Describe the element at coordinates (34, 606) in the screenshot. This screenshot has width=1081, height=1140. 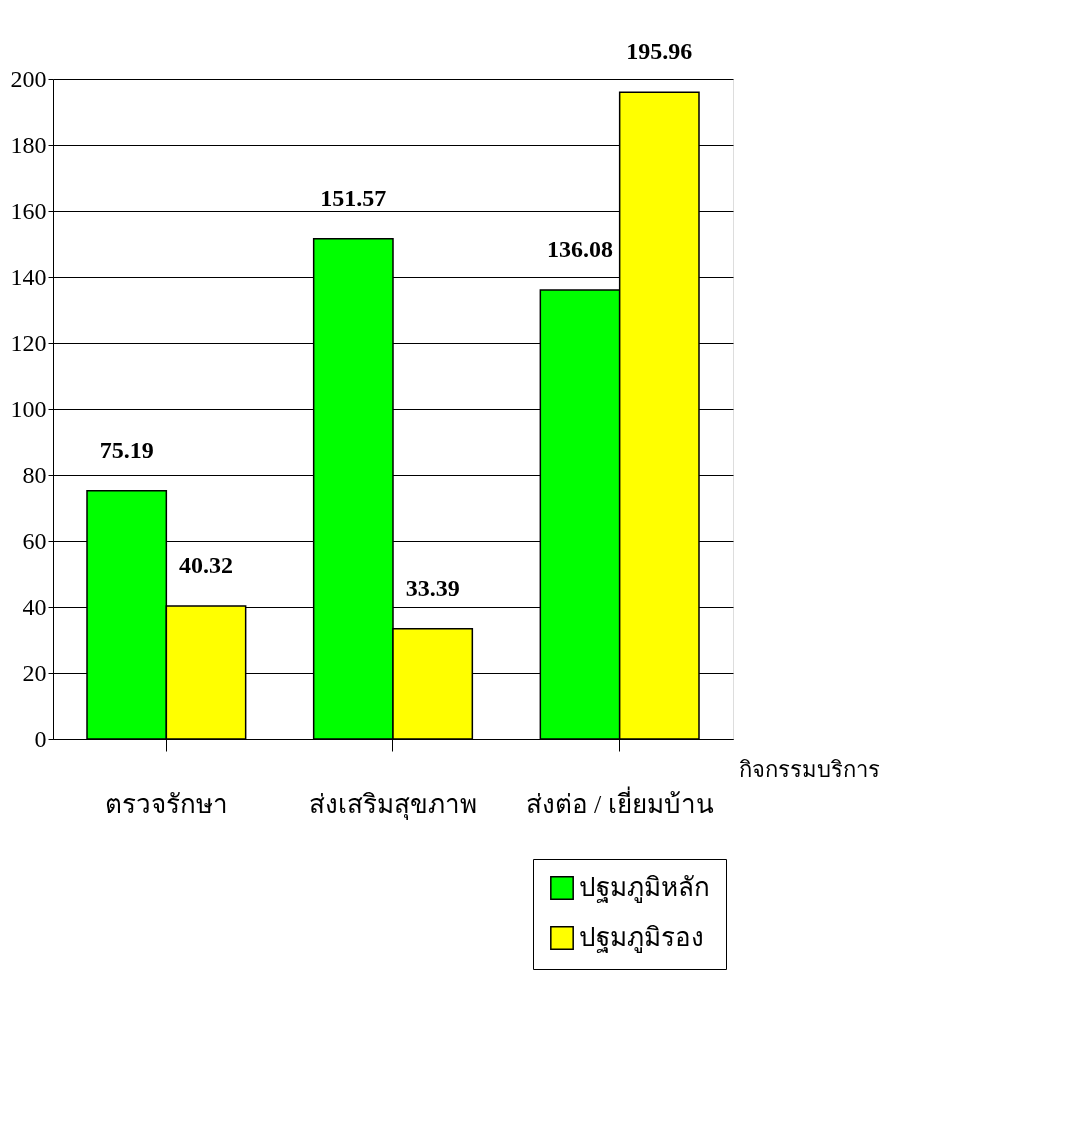
I see `y-tick-label: 40` at that location.